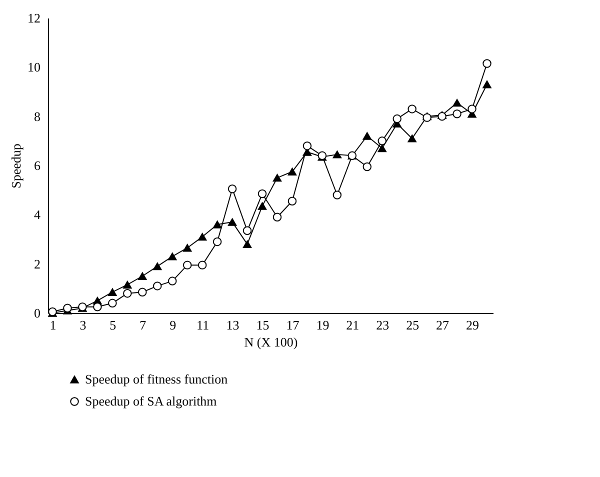 This screenshot has width=600, height=477. What do you see at coordinates (473, 325) in the screenshot?
I see `x-tick-label: 29` at bounding box center [473, 325].